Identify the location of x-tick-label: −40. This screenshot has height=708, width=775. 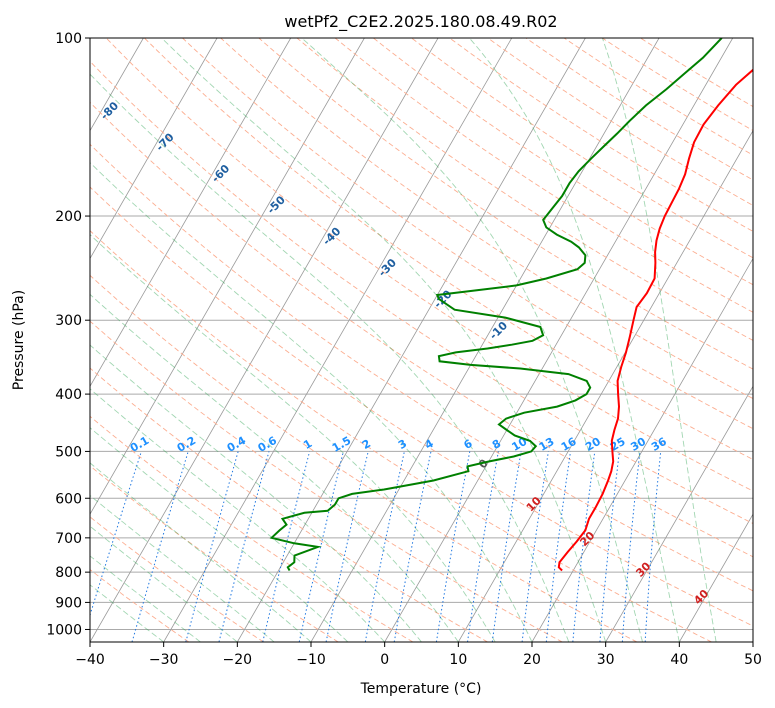
(90, 660).